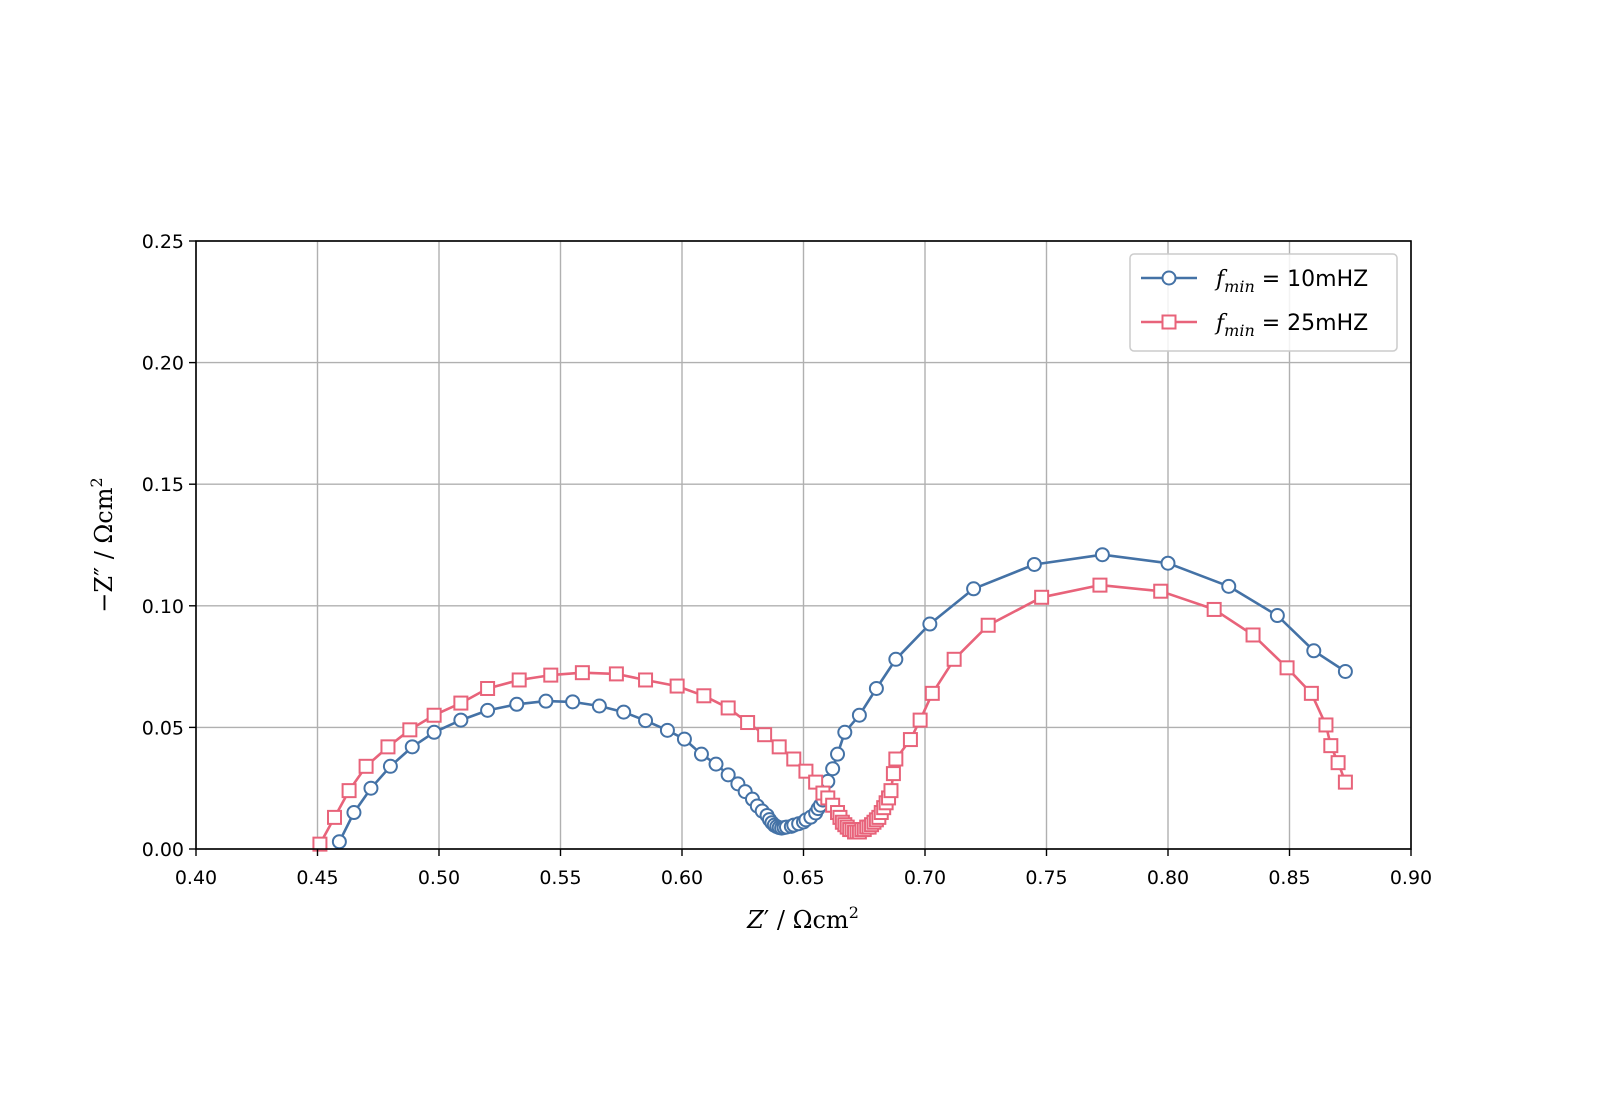  I want to click on legend: fmin = 10mHZ fmin = 25mHZ, so click(1263, 302).